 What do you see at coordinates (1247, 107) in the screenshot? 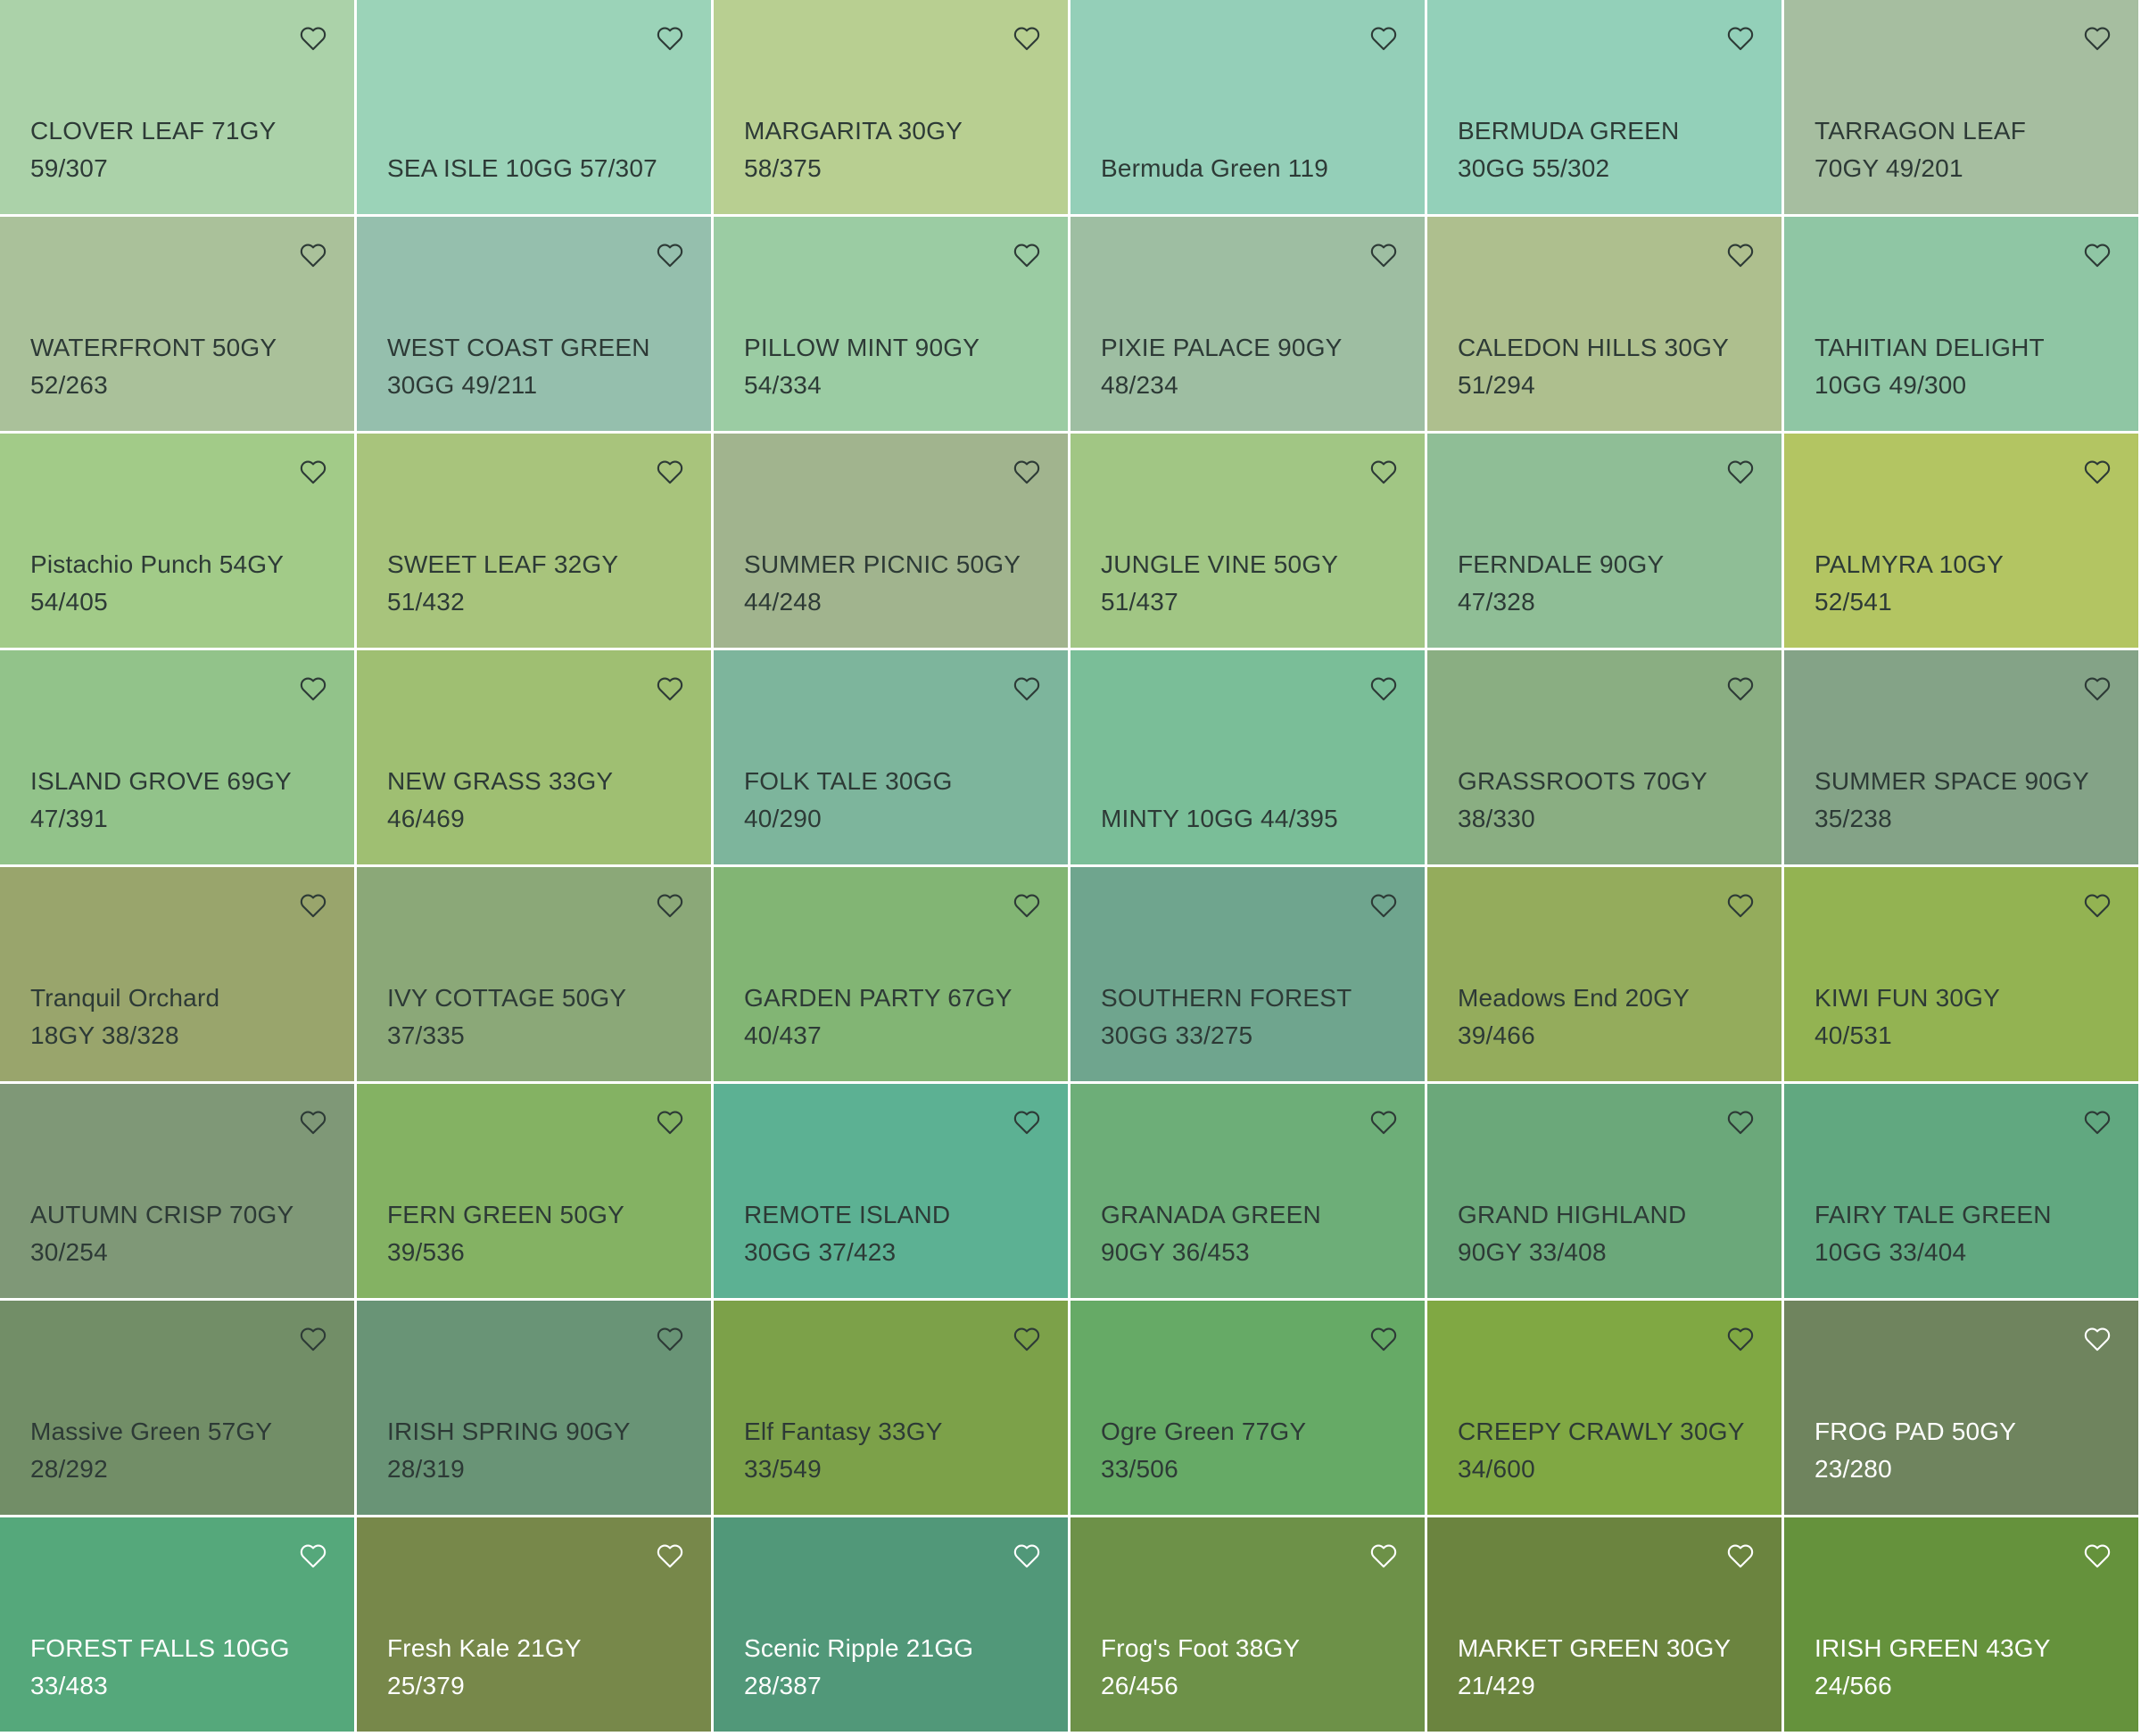
I see `color-swatch: Bermuda Green 119` at bounding box center [1247, 107].